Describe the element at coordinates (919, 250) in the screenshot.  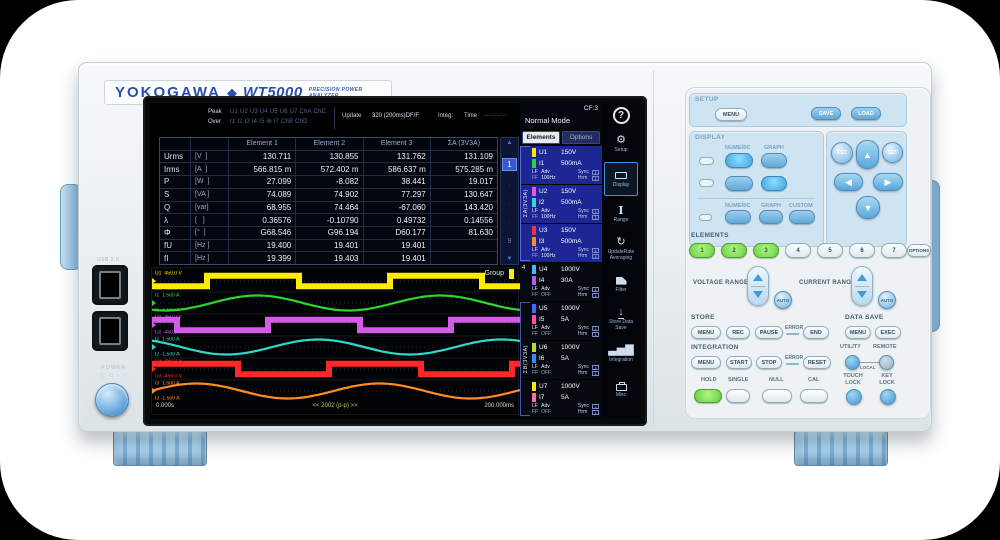
I see `options-key: OPTIONS` at that location.